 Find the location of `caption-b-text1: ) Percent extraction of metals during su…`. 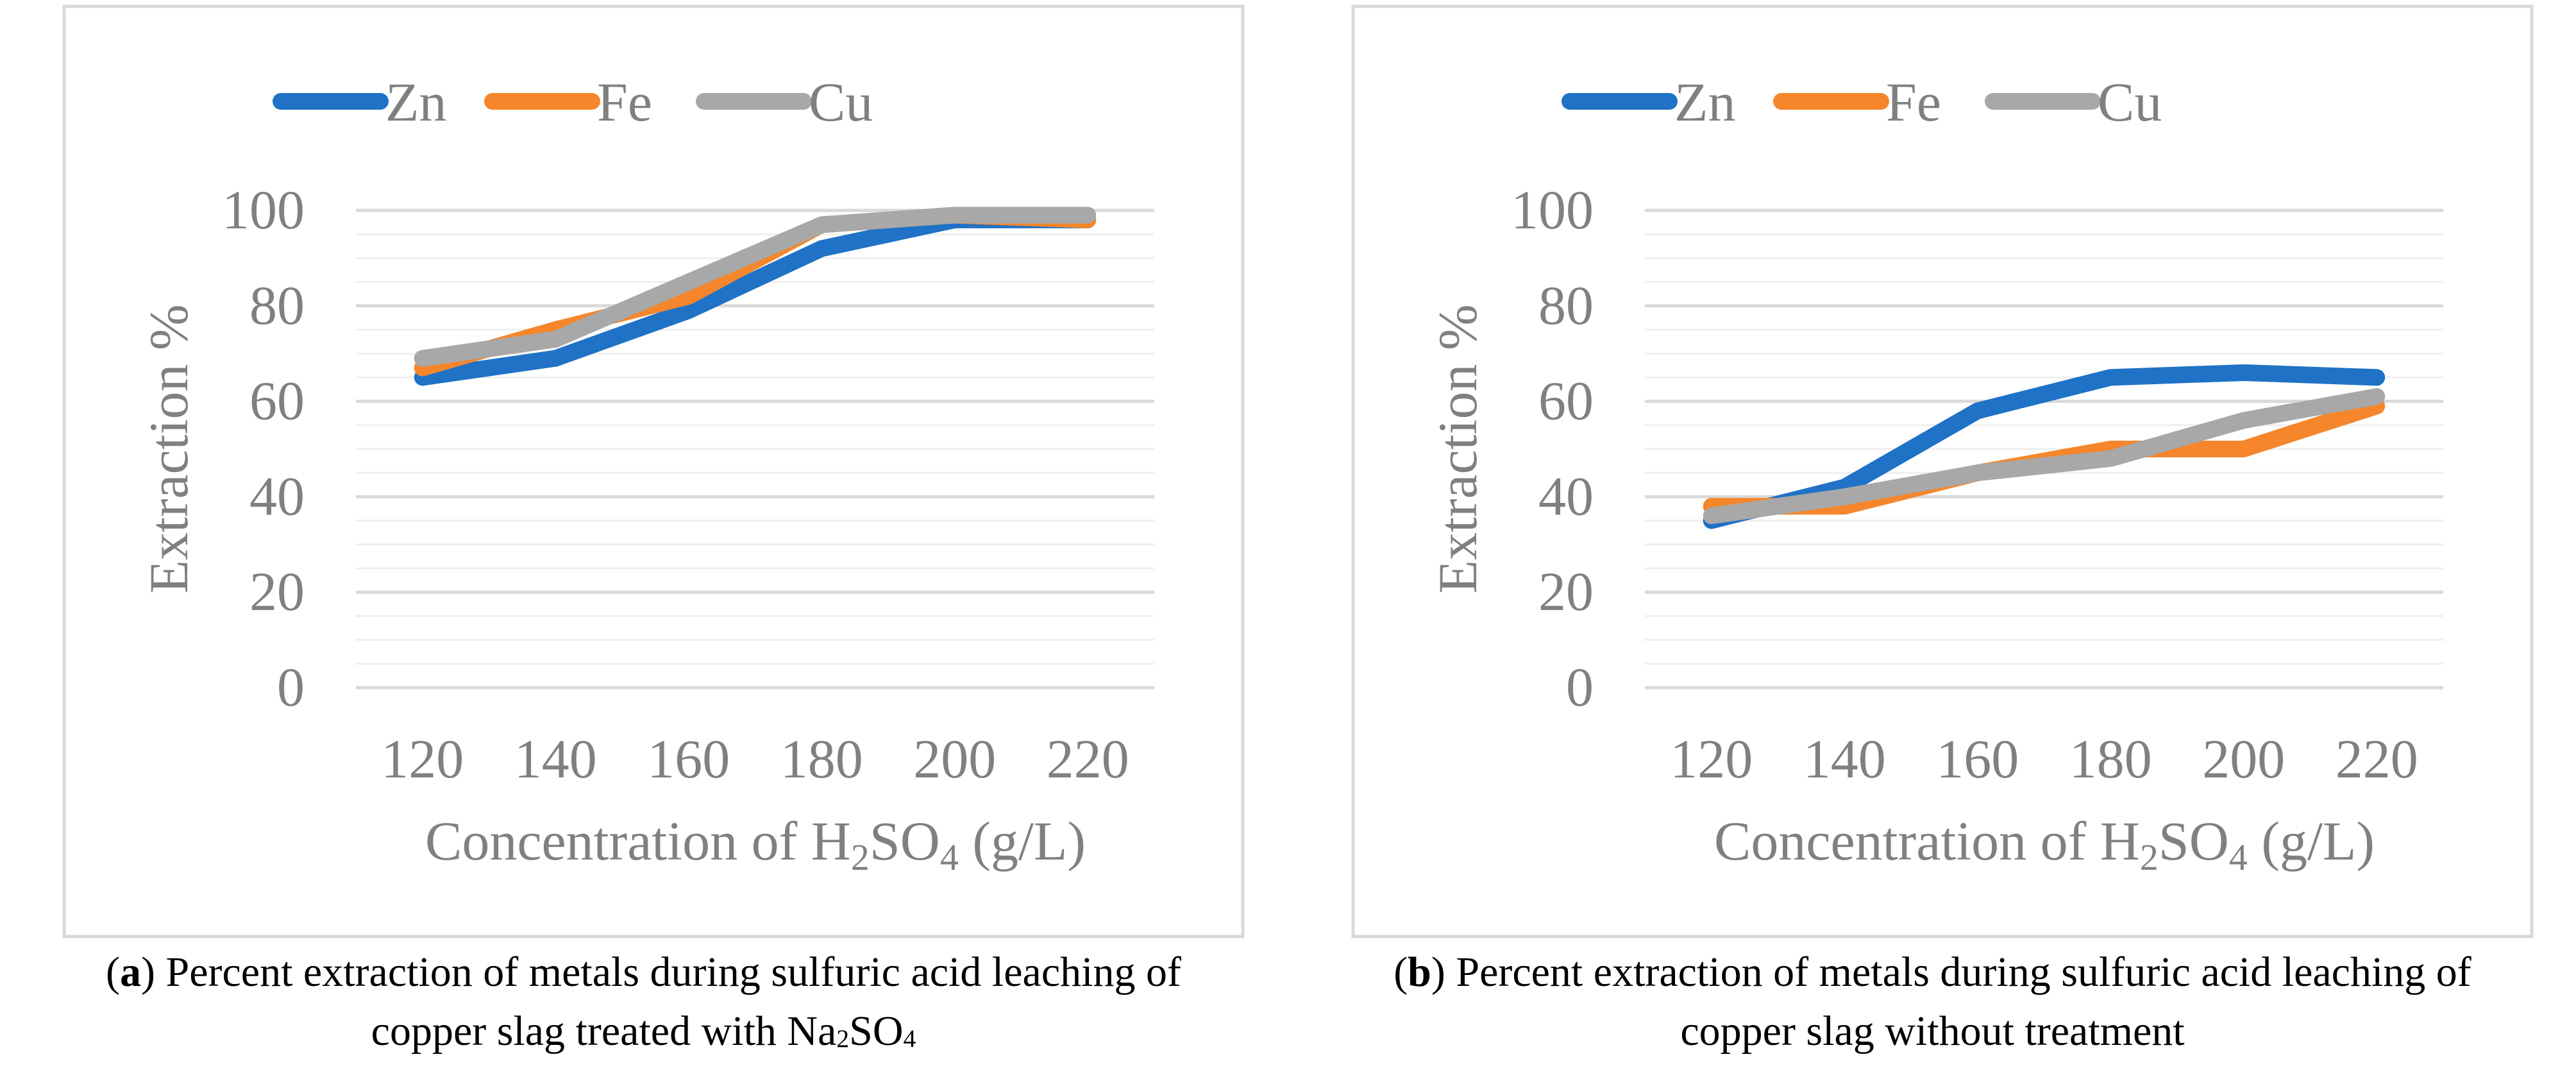

caption-b-text1: ) Percent extraction of metals during su… is located at coordinates (1951, 972).